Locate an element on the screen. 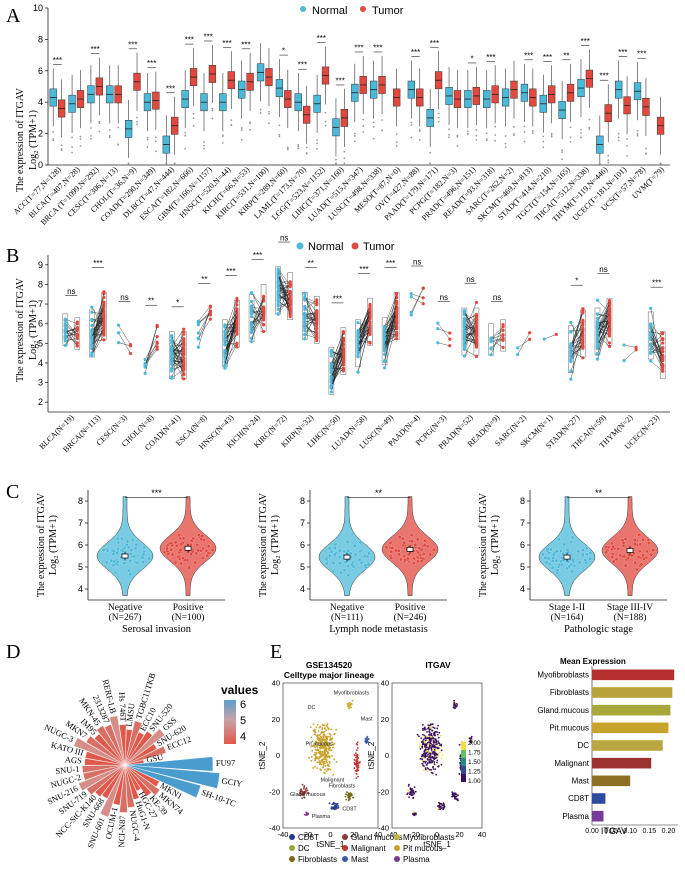 The width and height of the screenshot is (685, 880). panel-label-c: C is located at coordinates (12, 492).